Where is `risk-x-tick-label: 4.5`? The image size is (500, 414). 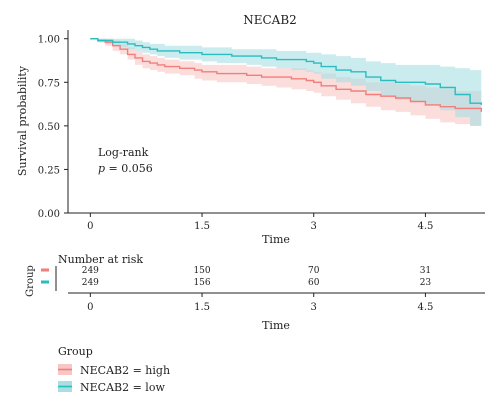
risk-x-tick-label: 4.5 is located at coordinates (425, 307).